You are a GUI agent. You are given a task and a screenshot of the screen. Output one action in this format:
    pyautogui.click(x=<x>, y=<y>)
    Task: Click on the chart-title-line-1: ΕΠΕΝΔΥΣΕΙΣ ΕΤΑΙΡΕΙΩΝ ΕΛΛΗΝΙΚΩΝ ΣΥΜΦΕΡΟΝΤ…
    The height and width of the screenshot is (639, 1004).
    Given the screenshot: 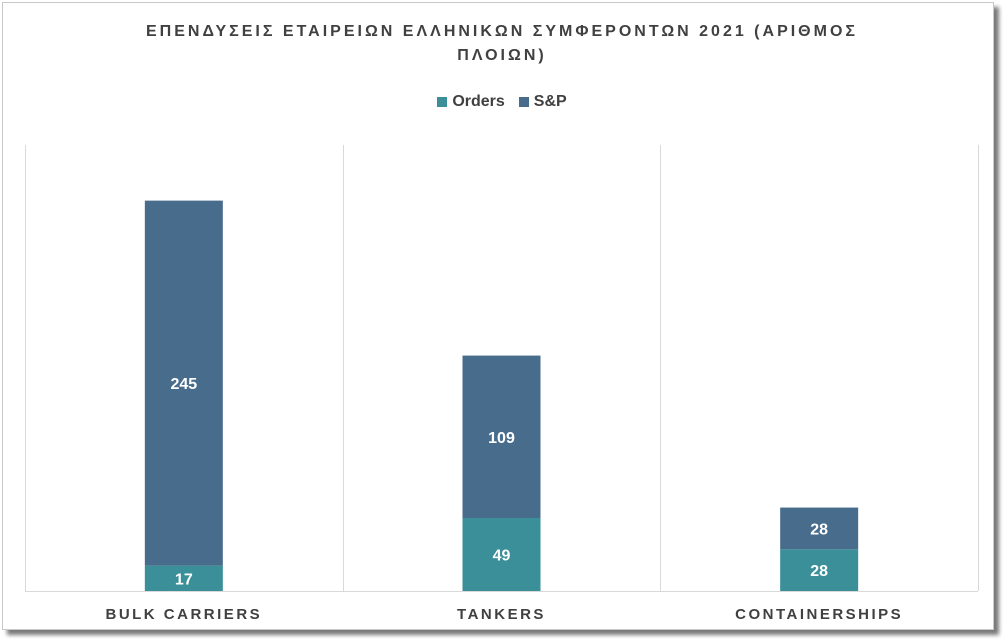 What is the action you would take?
    pyautogui.click(x=501, y=31)
    